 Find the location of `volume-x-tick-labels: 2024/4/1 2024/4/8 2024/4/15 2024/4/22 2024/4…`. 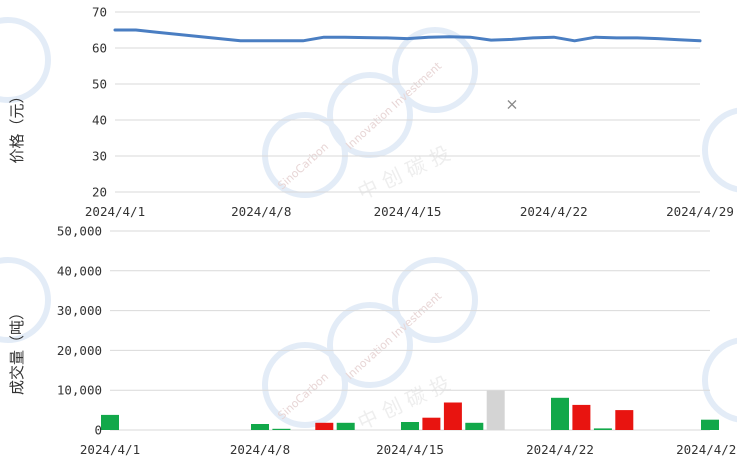

volume-x-tick-labels: 2024/4/1 2024/4/8 2024/4/15 2024/4/22 2024/4… is located at coordinates (408, 449).